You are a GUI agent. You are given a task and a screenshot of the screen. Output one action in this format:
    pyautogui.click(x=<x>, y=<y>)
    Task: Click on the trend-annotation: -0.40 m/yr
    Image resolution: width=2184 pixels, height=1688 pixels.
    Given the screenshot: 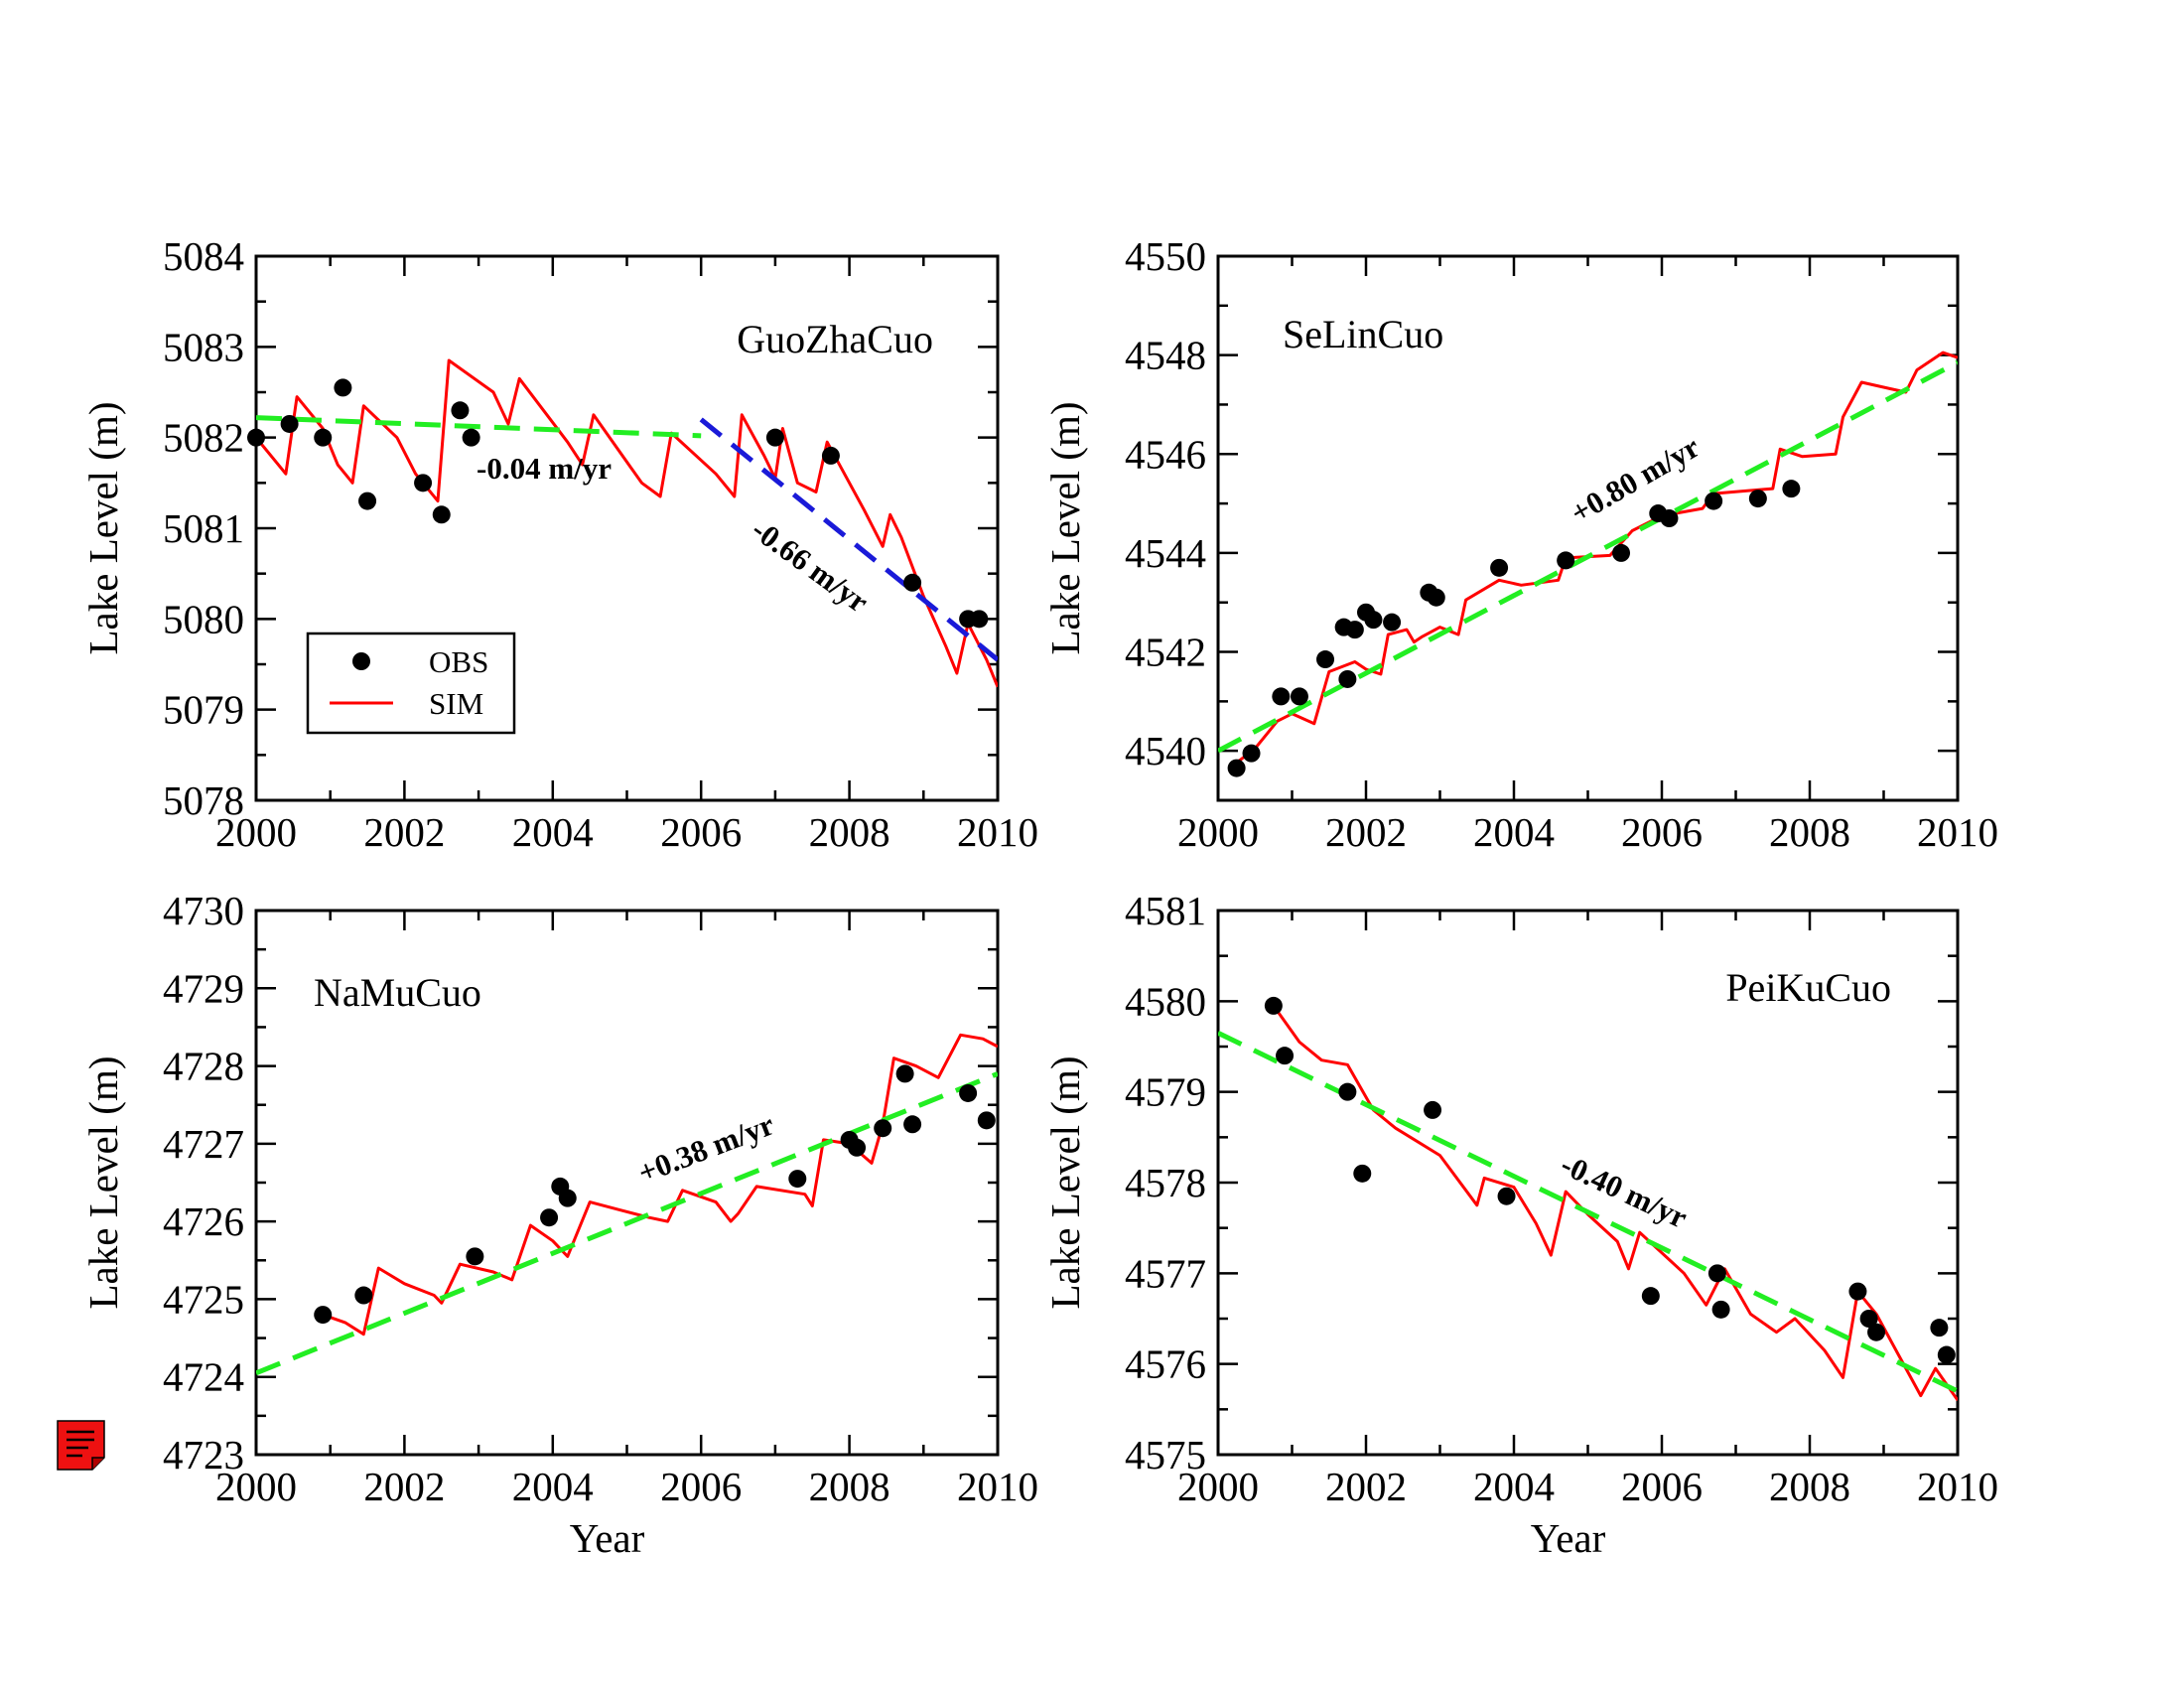 What is the action you would take?
    pyautogui.click(x=1624, y=1191)
    